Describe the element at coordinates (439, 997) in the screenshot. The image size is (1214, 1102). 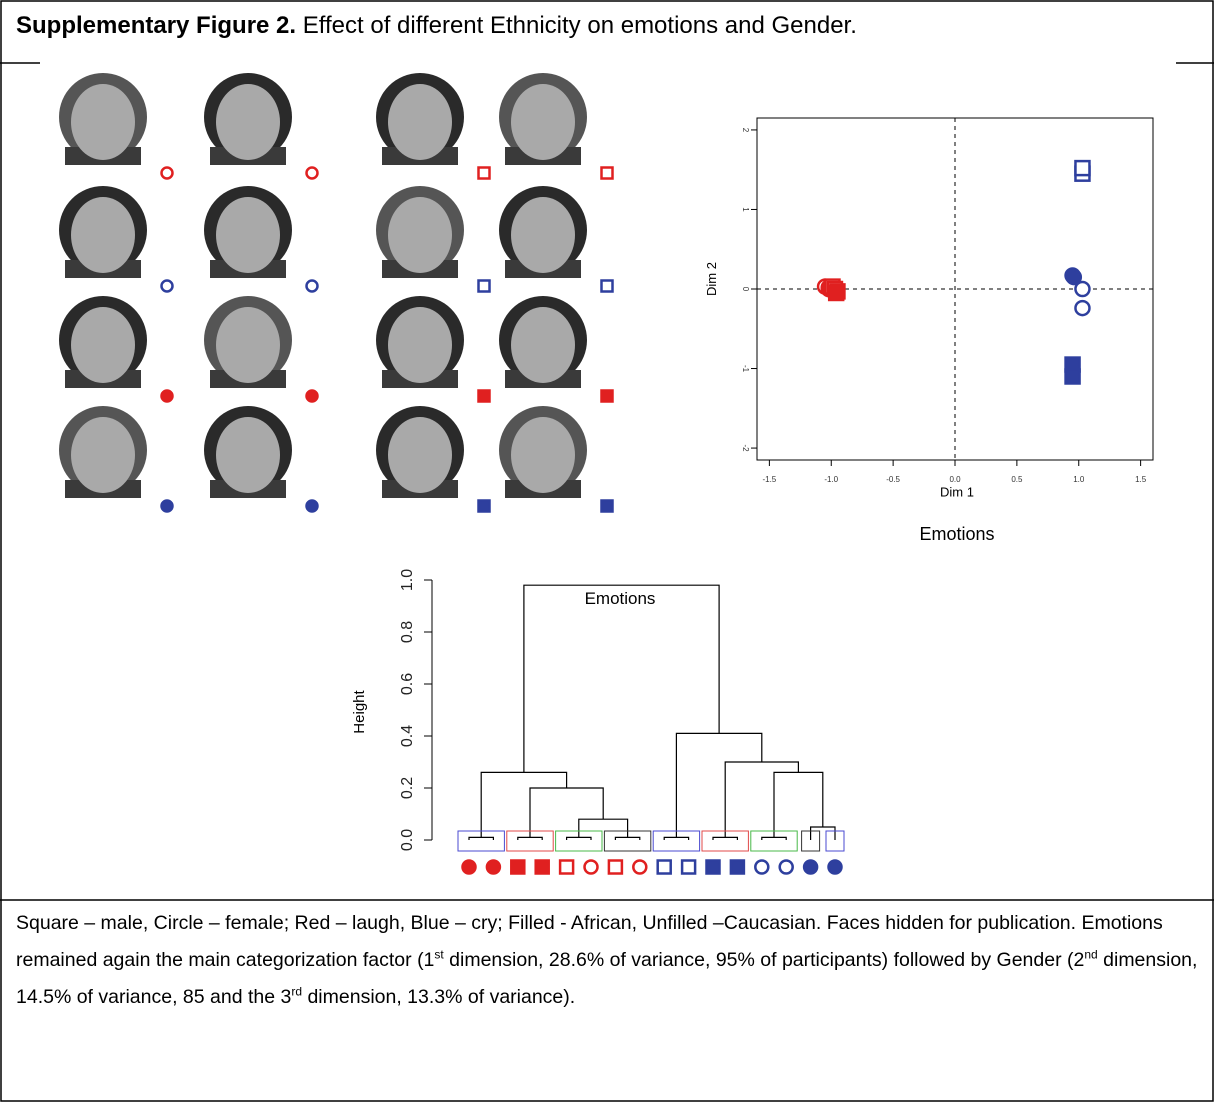
I see `caption-text: dimension, 13.3% of variance).` at that location.